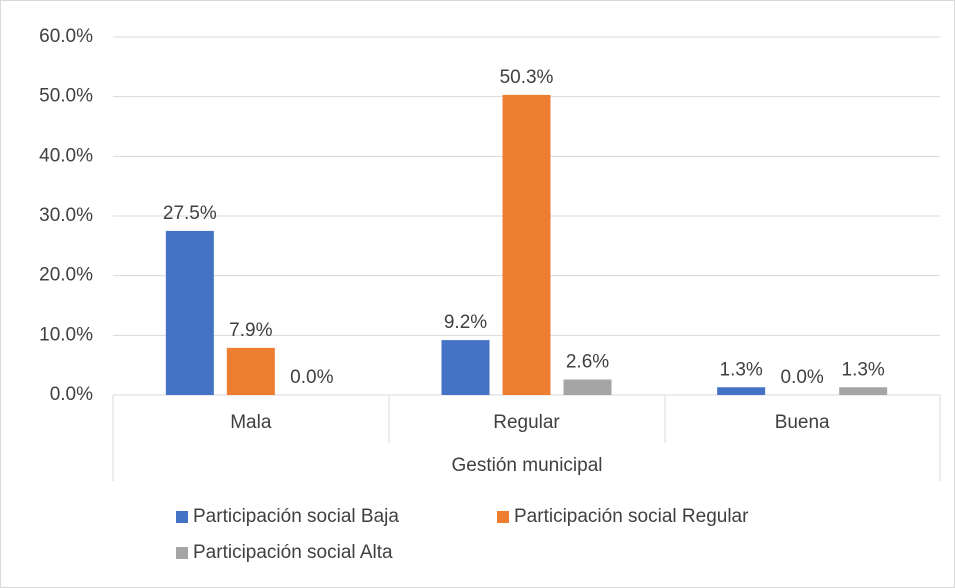 This screenshot has height=588, width=955. What do you see at coordinates (251, 422) in the screenshot?
I see `x-tick-label: Mala` at bounding box center [251, 422].